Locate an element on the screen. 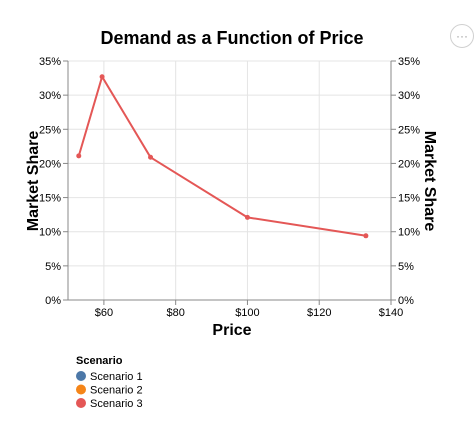 The image size is (476, 442). y-tick-label-right: 0% is located at coordinates (406, 301).